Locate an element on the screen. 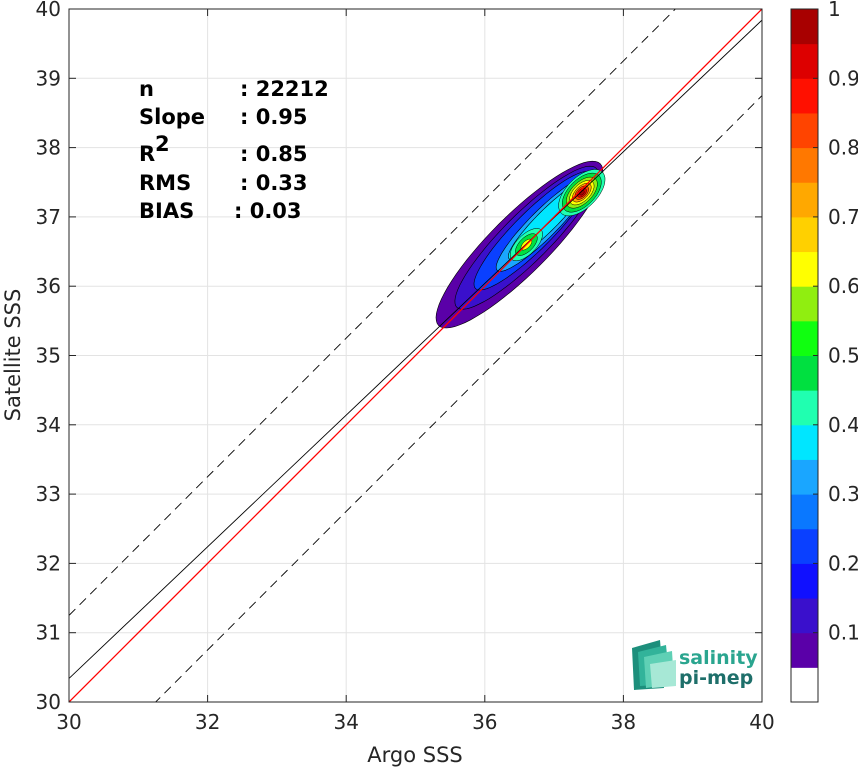 This screenshot has height=768, width=858. colorbar-tick-label: 1 is located at coordinates (834, 10).